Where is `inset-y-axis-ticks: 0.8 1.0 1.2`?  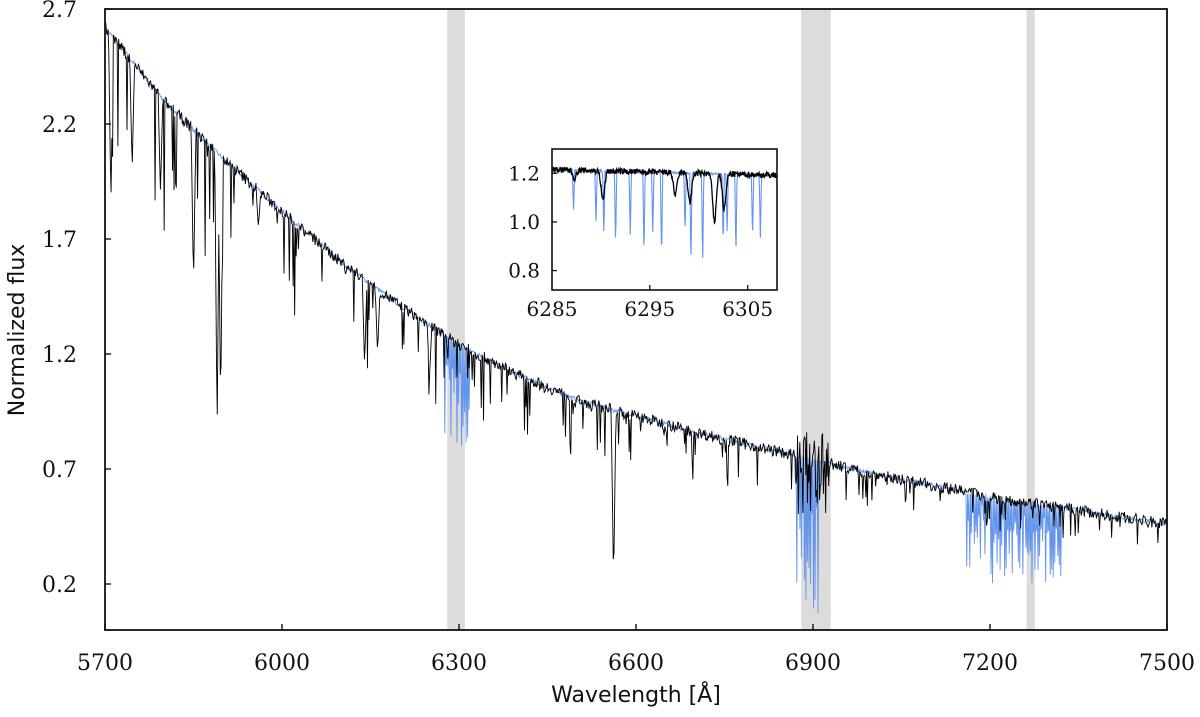 inset-y-axis-ticks: 0.8 1.0 1.2 is located at coordinates (532, 222).